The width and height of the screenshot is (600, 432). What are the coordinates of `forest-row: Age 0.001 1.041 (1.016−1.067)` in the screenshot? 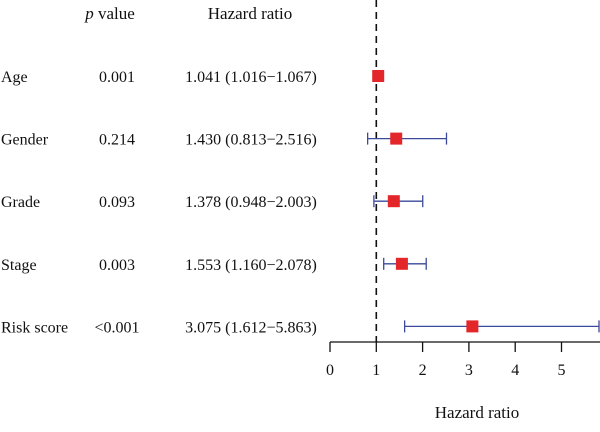 It's located at (193, 77).